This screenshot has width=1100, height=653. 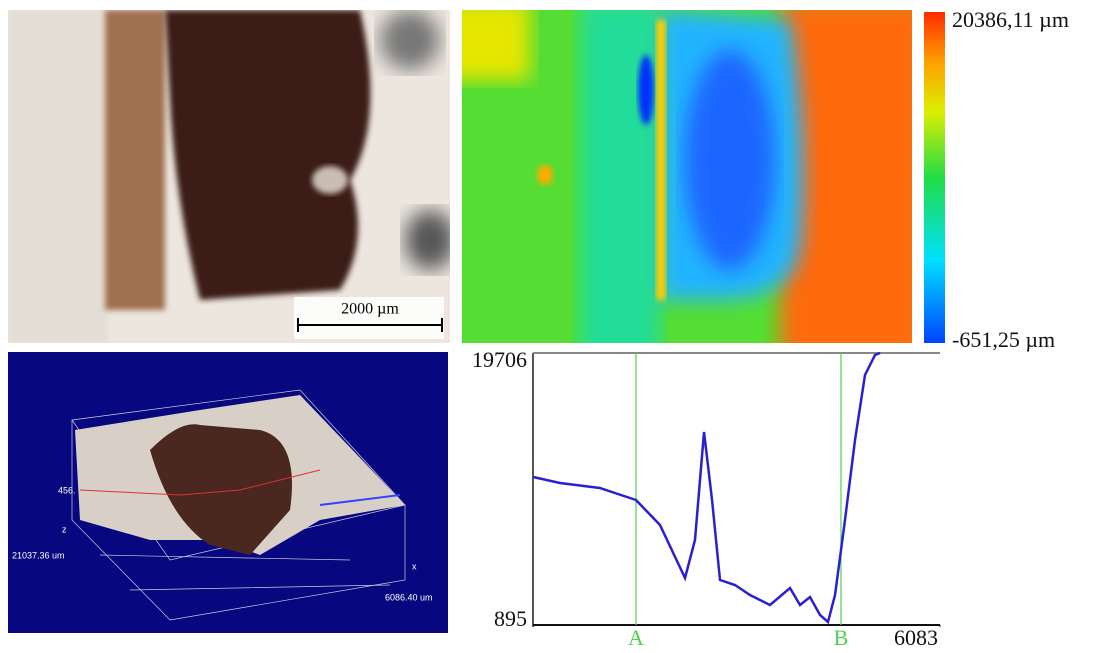 I want to click on marker-label: A, so click(x=636, y=636).